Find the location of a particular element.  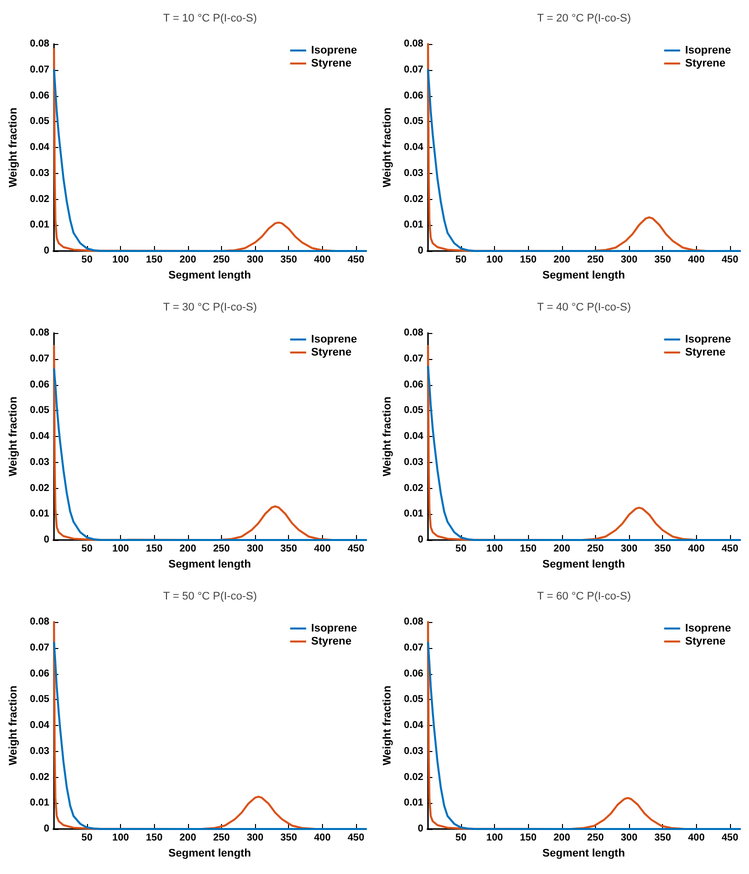

chart-title: T = 50 °C P(I-co-S) is located at coordinates (210, 596).